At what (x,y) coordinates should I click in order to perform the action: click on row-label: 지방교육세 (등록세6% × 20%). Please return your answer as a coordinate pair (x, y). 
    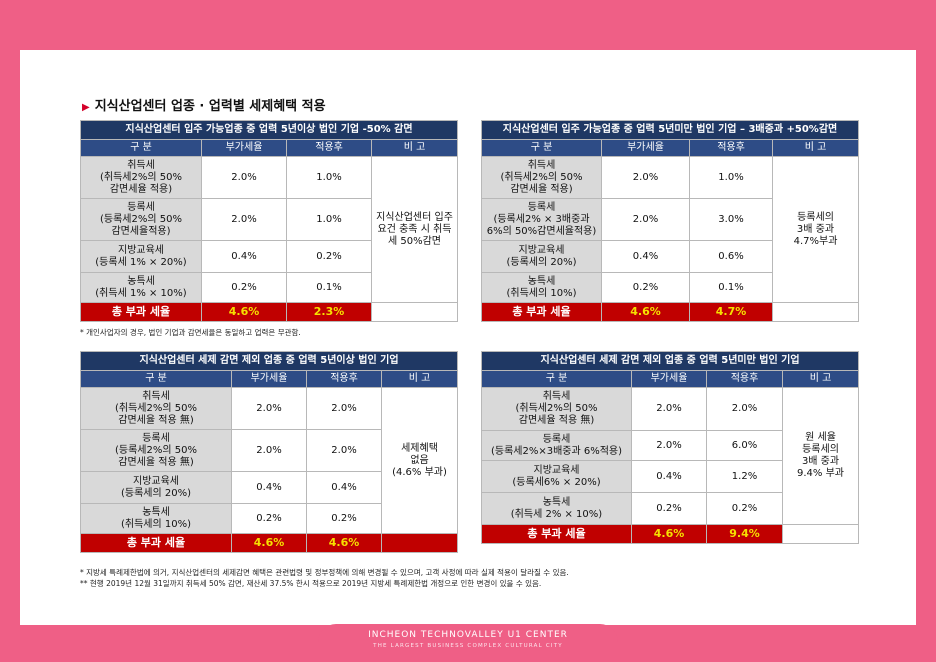
    Looking at the image, I should click on (556, 476).